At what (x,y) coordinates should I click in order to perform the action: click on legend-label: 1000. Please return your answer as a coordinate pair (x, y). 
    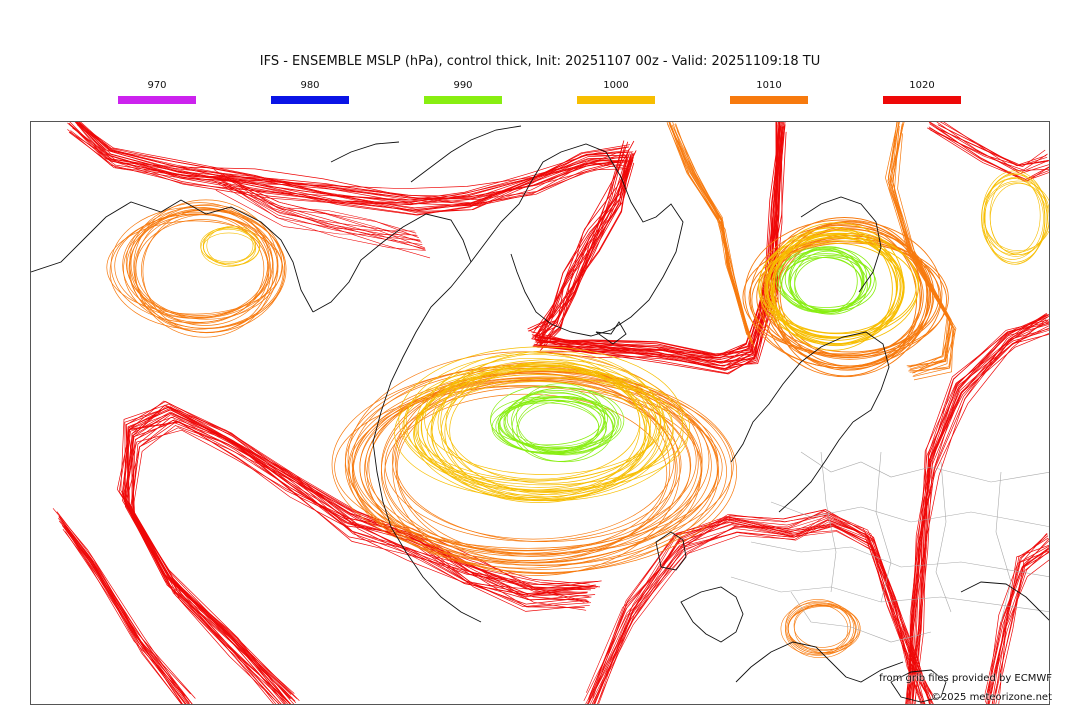
    Looking at the image, I should click on (616, 85).